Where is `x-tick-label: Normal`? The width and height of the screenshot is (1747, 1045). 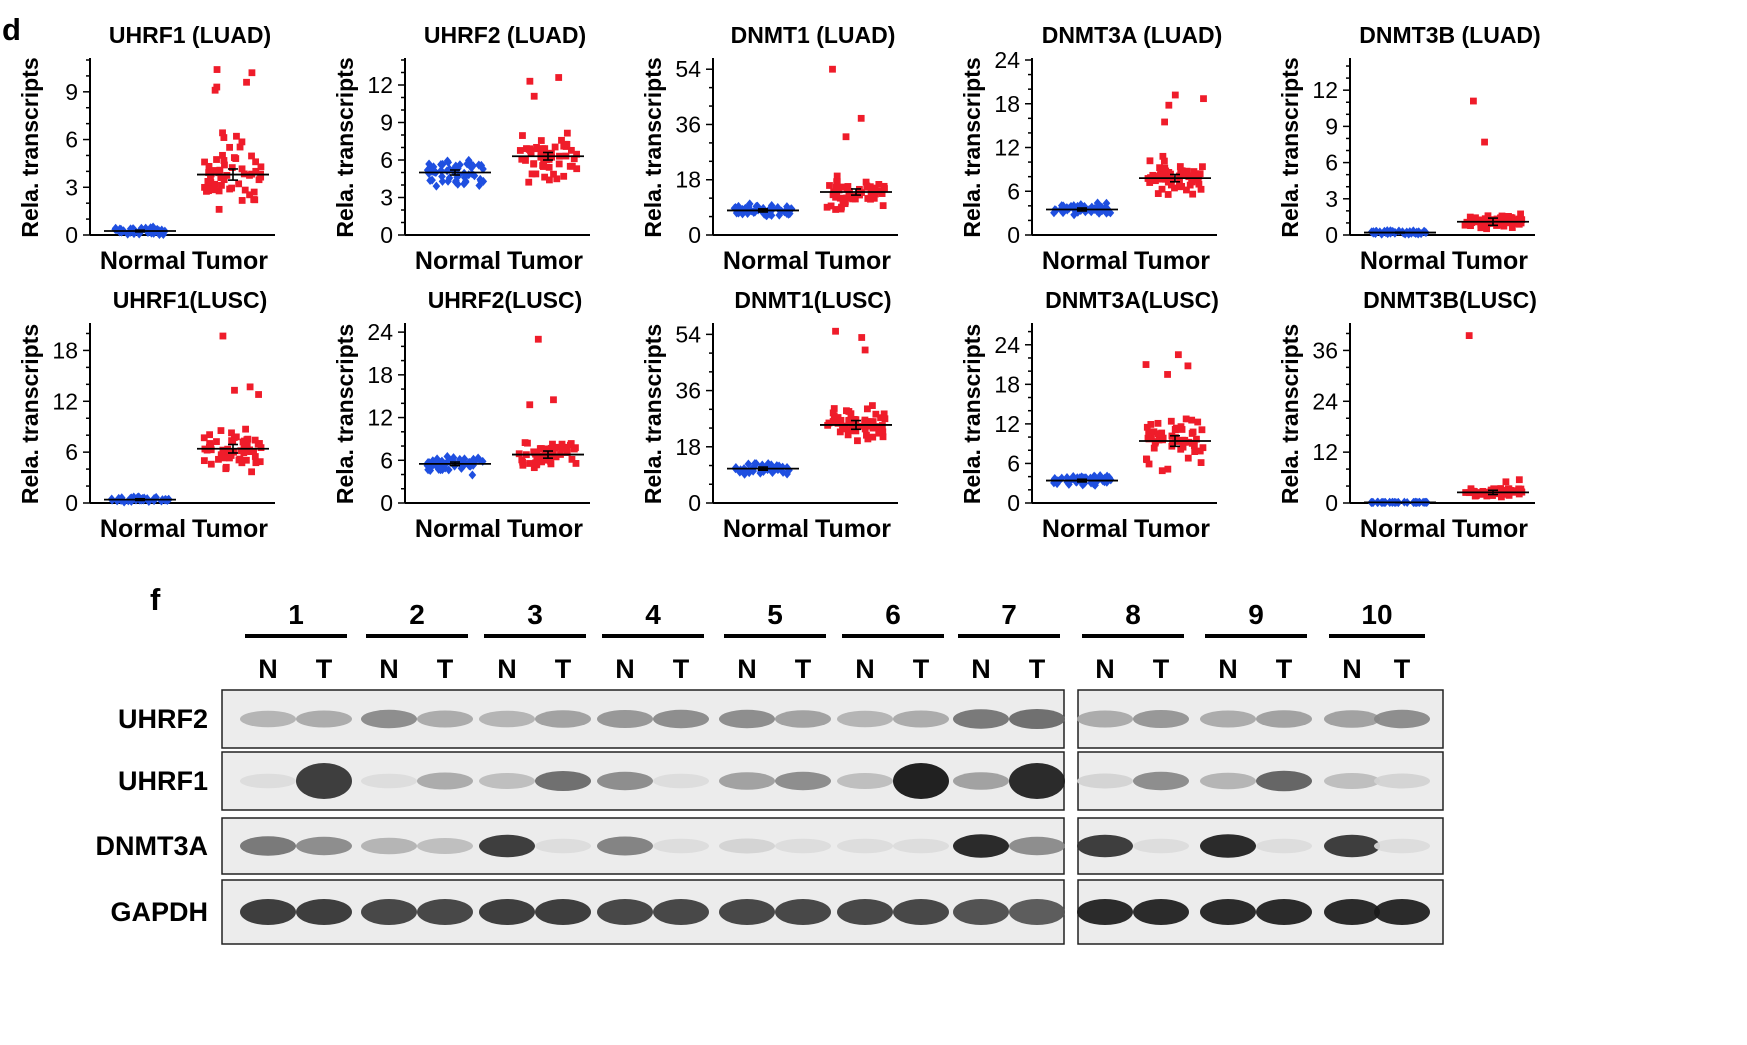 x-tick-label: Normal is located at coordinates (458, 261).